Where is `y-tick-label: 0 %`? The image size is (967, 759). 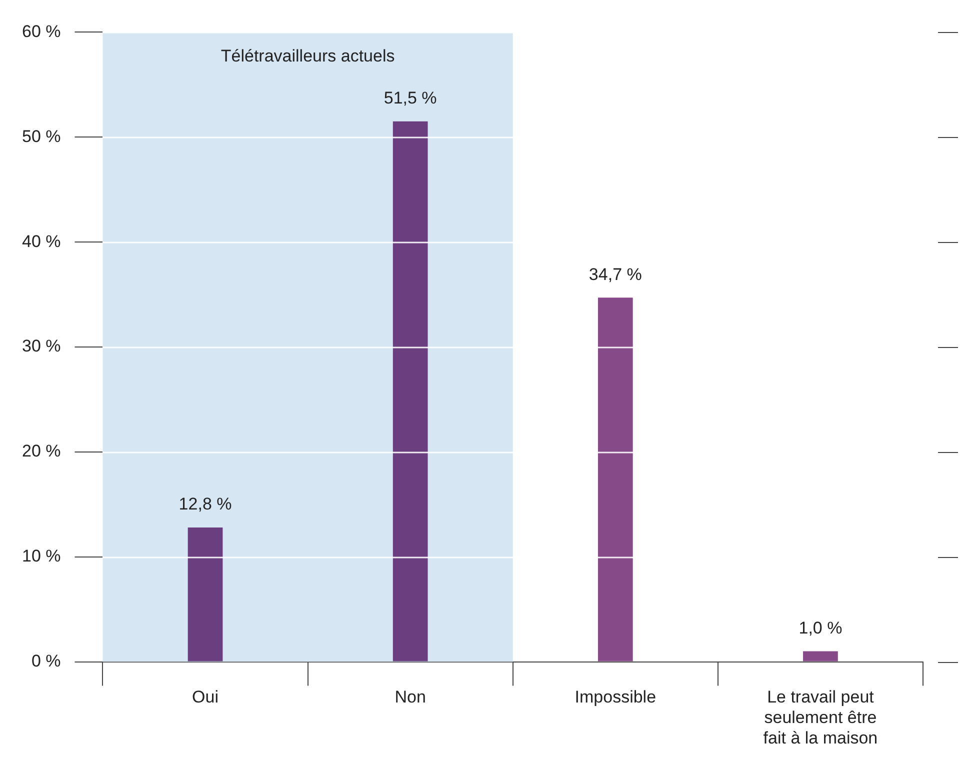
y-tick-label: 0 % is located at coordinates (46, 660).